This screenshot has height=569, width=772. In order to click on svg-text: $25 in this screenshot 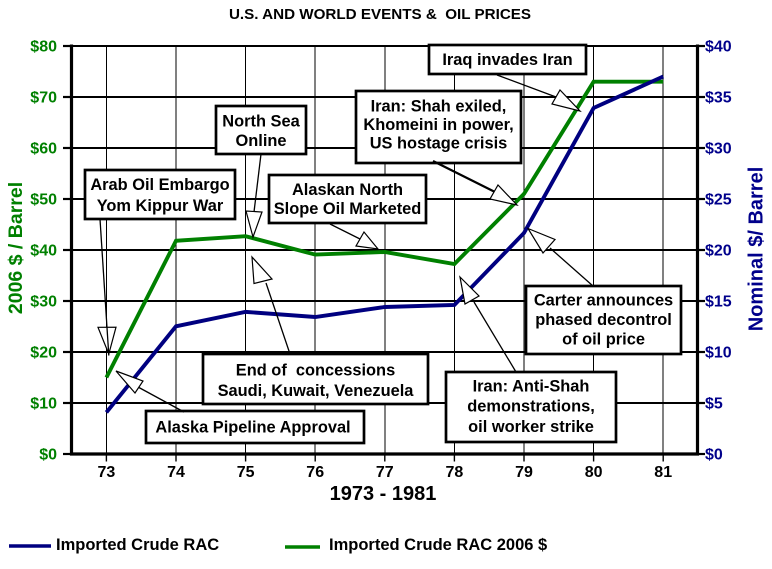, I will do `click(718, 200)`.